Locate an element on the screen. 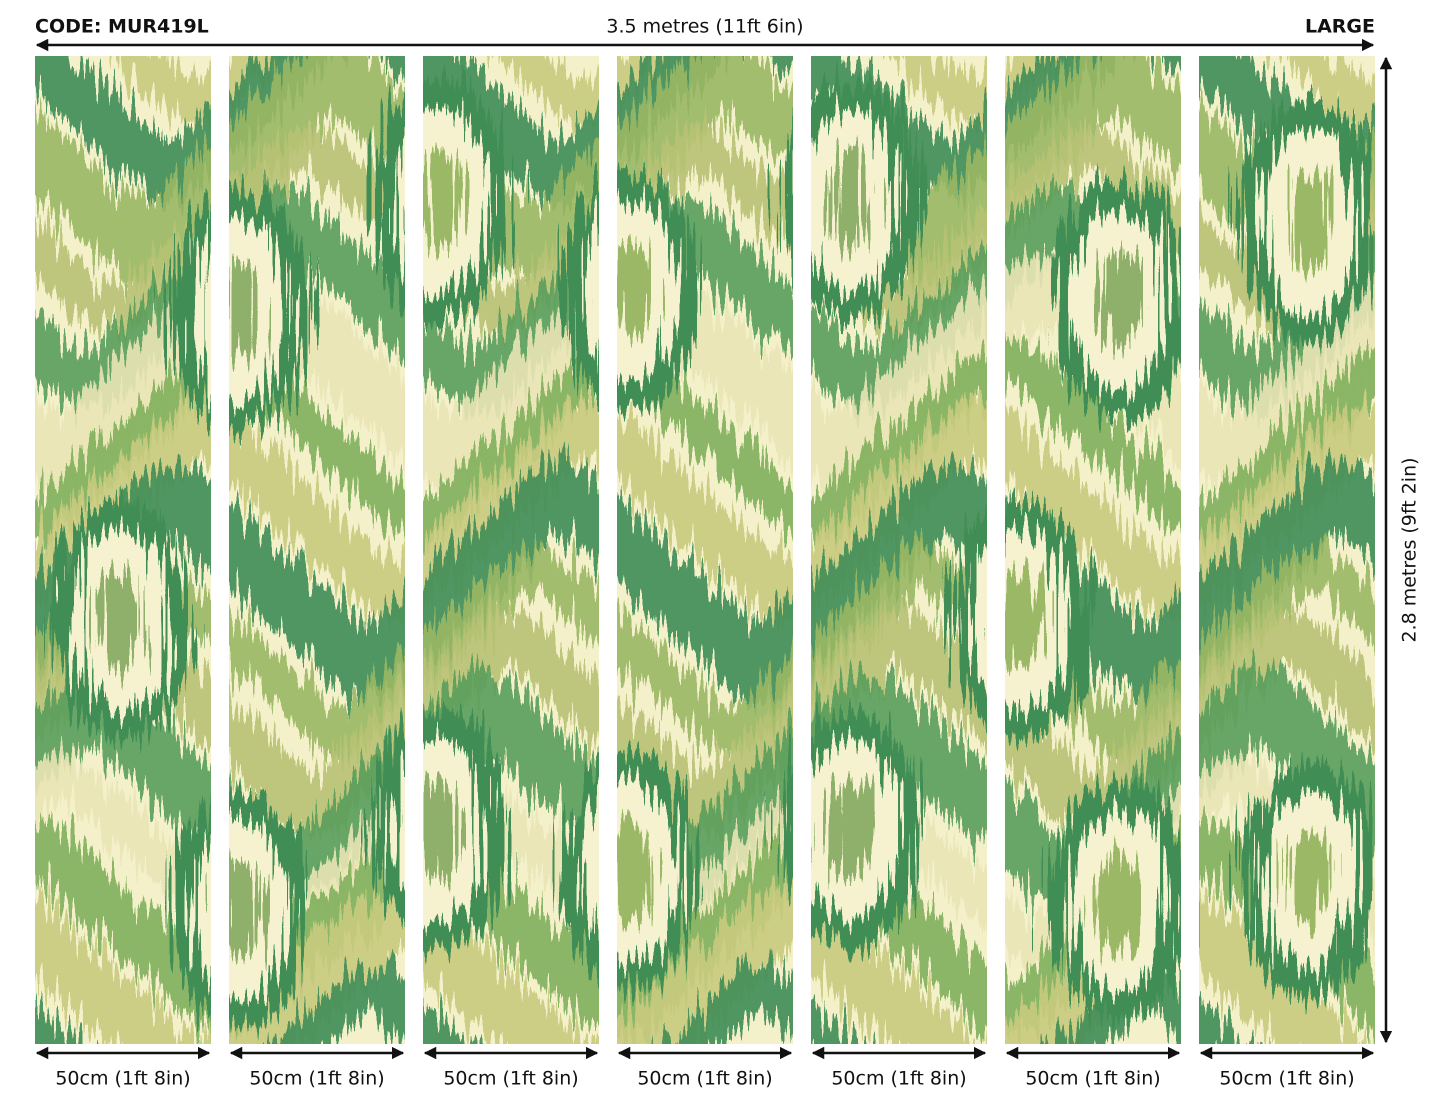  product-code: CODE: MUR419L is located at coordinates (122, 27).